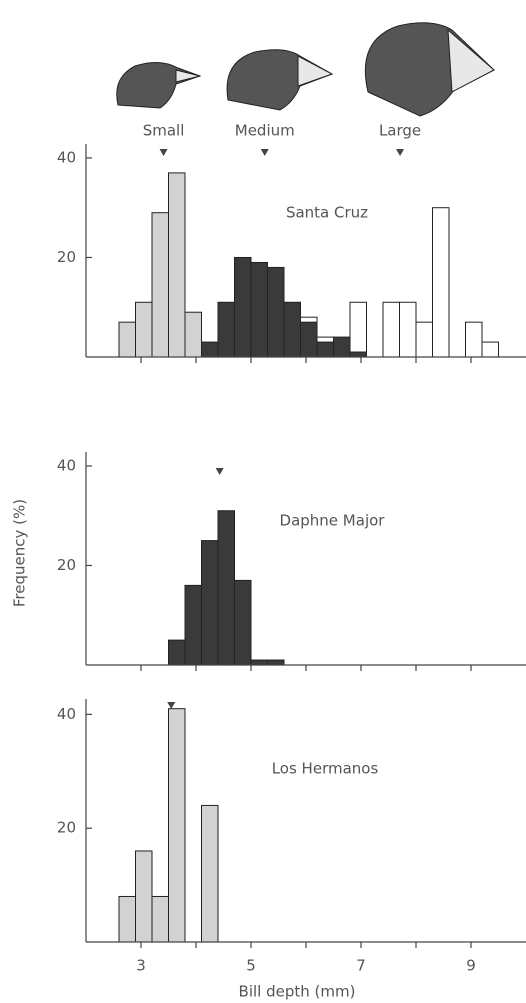  What do you see at coordinates (305, 69) in the screenshot?
I see `bird-heads` at bounding box center [305, 69].